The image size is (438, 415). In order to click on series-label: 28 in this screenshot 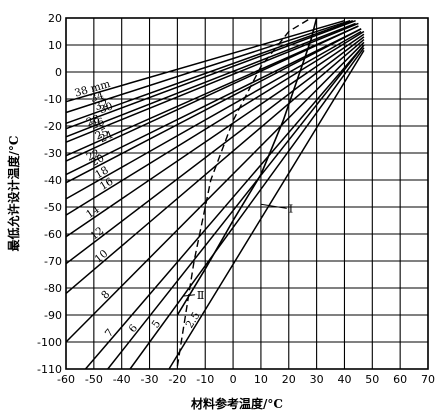, I will do `click(93, 121)`.